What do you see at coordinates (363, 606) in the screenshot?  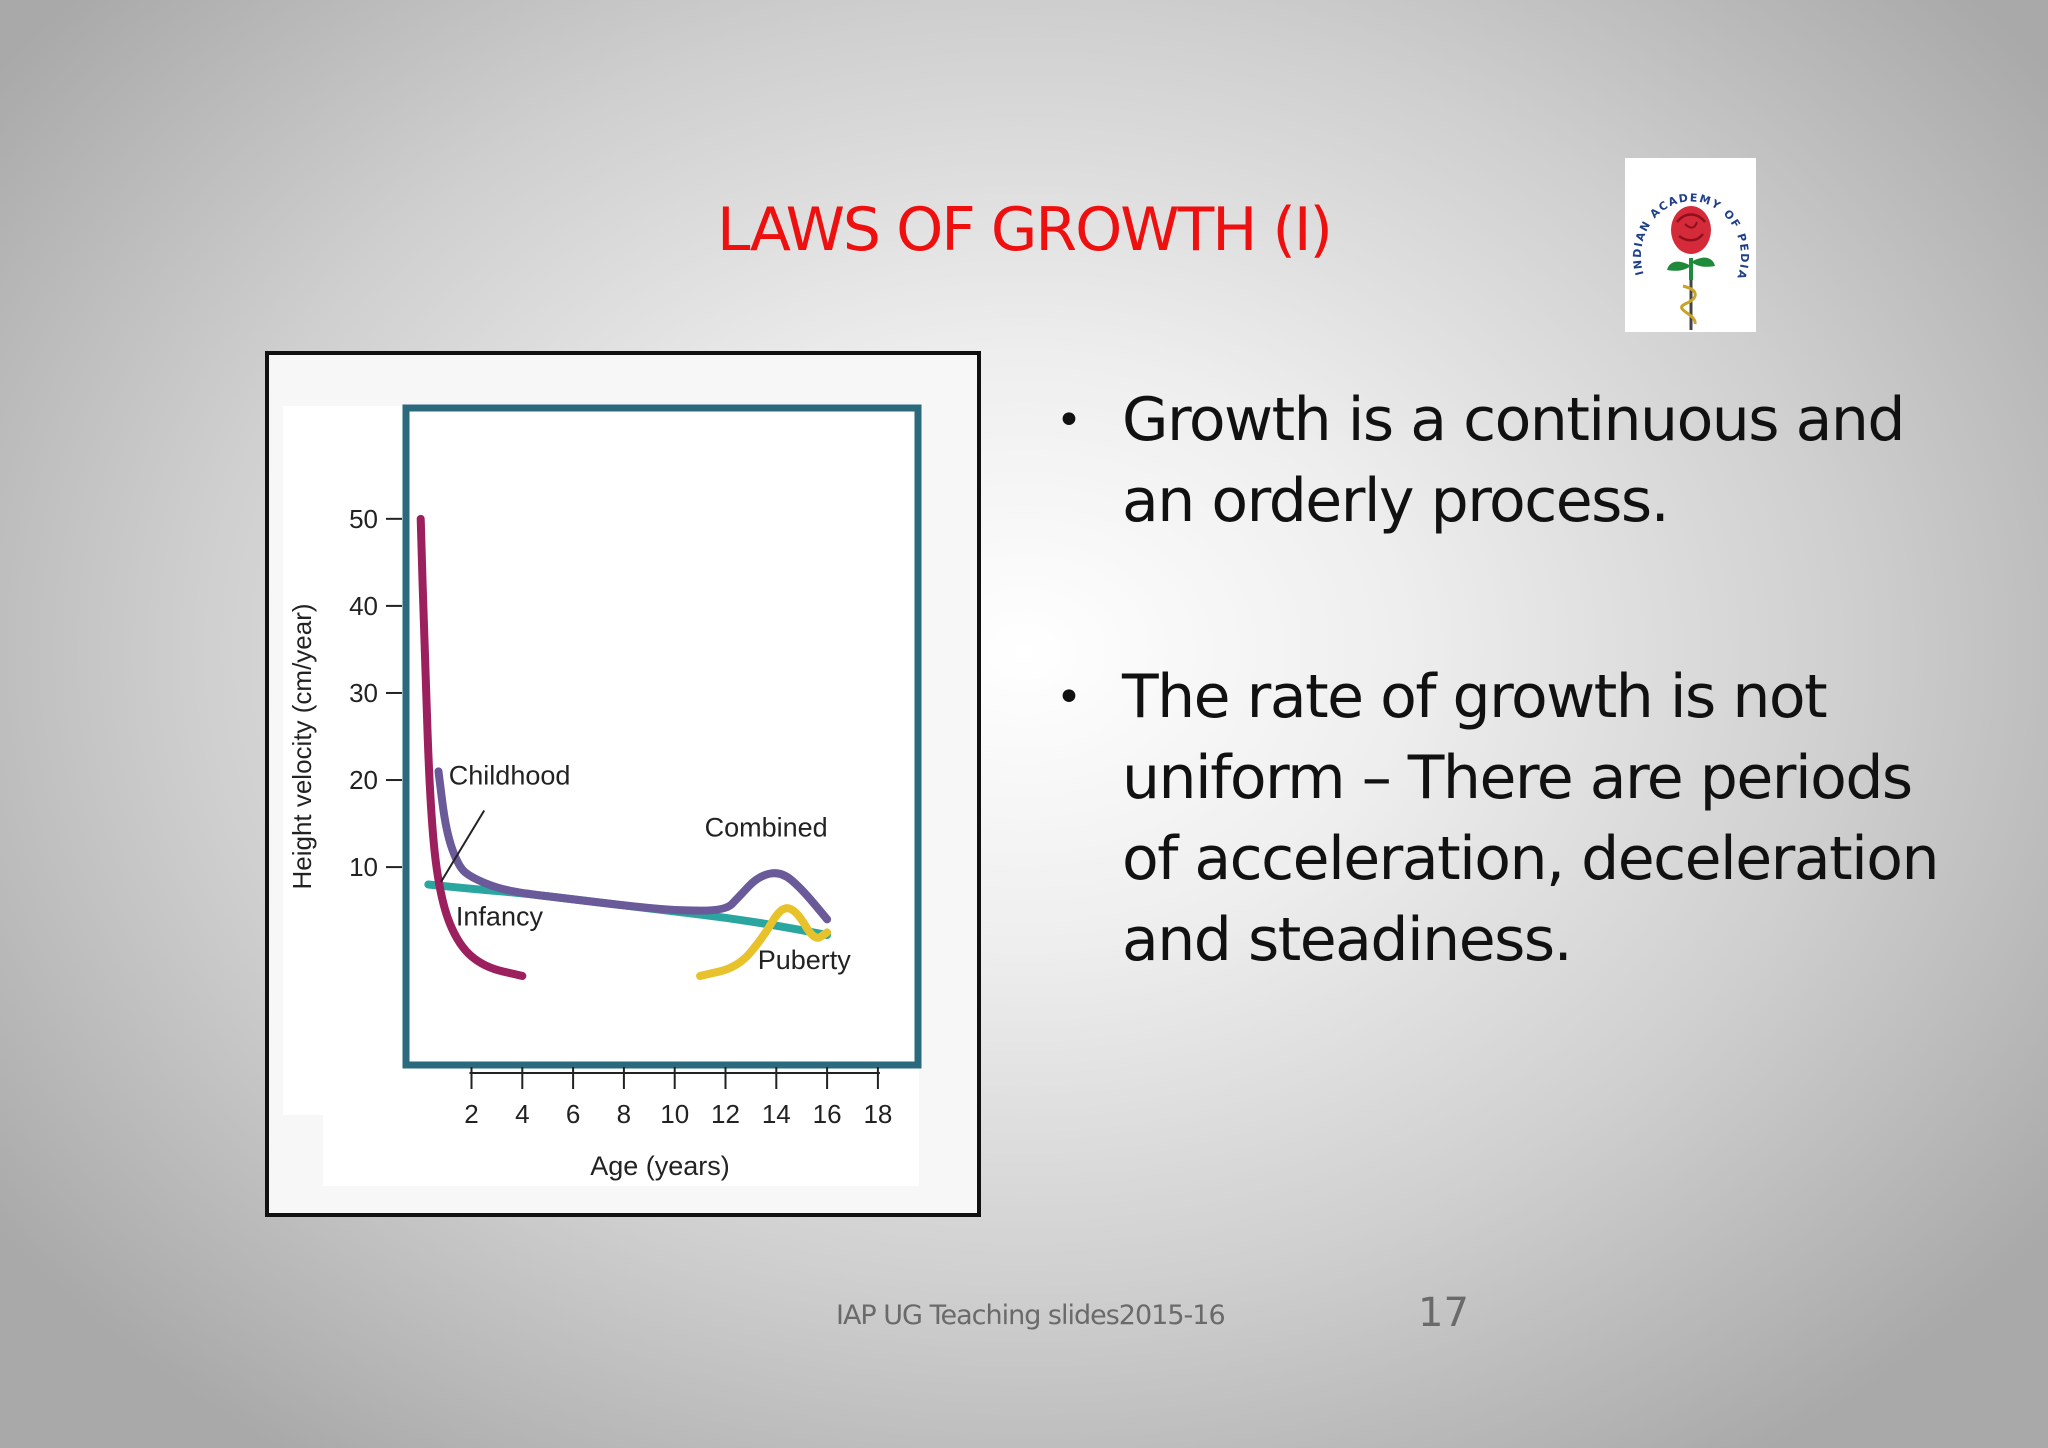 I see `y-tick-label: 40` at bounding box center [363, 606].